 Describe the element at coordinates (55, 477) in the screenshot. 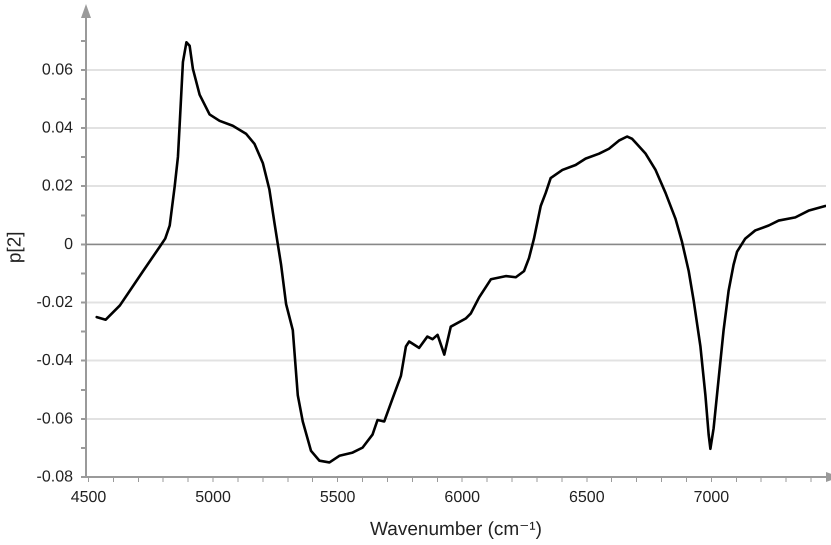

I see `y-tick-label: -0.08` at that location.